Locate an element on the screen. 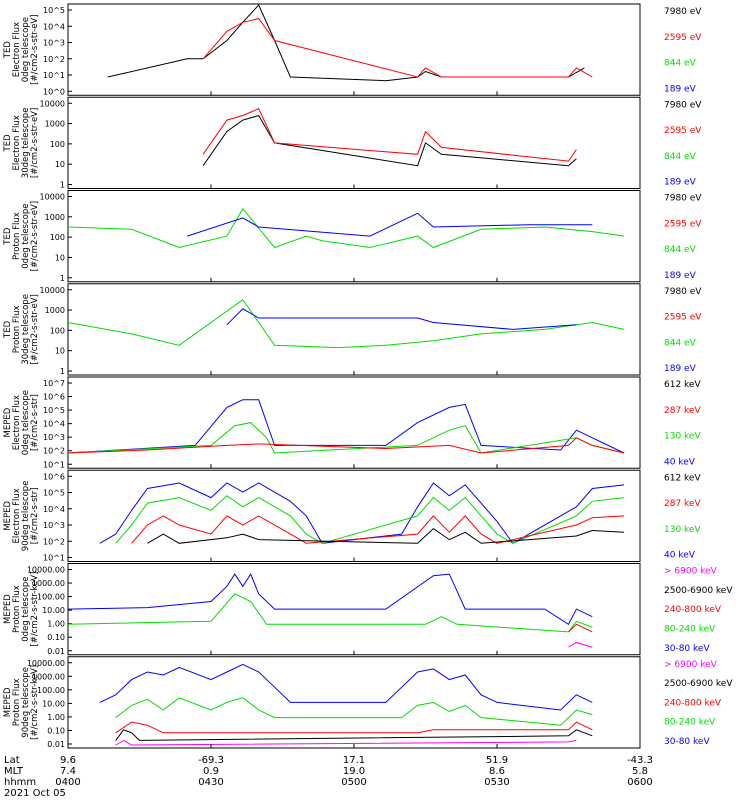 This screenshot has height=800, width=750. legend-channel: 2500-6900 keV is located at coordinates (698, 684).